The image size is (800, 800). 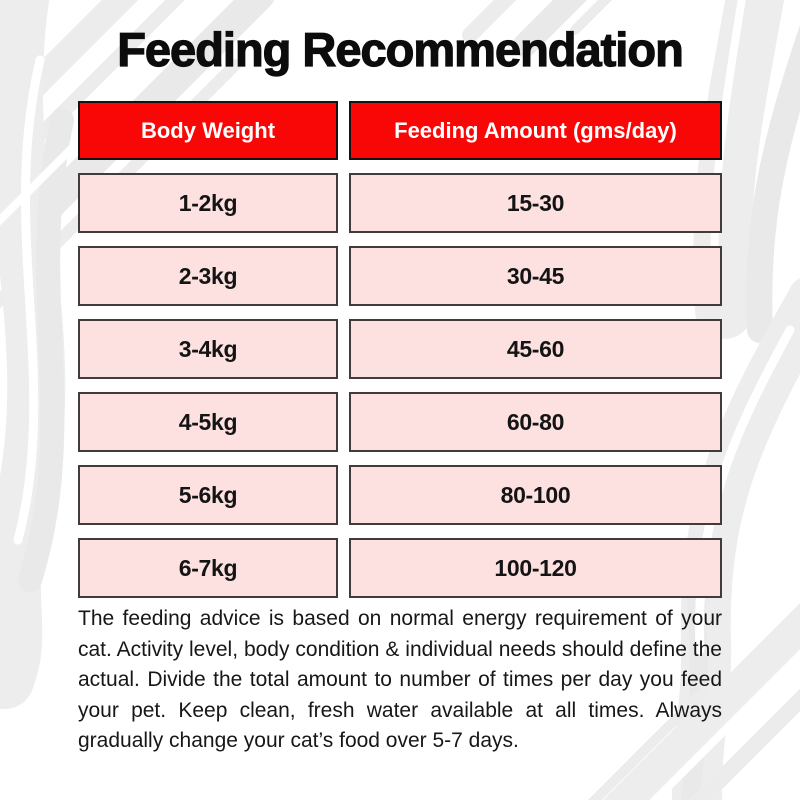 I want to click on table-cell-weight-4: 4-5kg, so click(x=208, y=422).